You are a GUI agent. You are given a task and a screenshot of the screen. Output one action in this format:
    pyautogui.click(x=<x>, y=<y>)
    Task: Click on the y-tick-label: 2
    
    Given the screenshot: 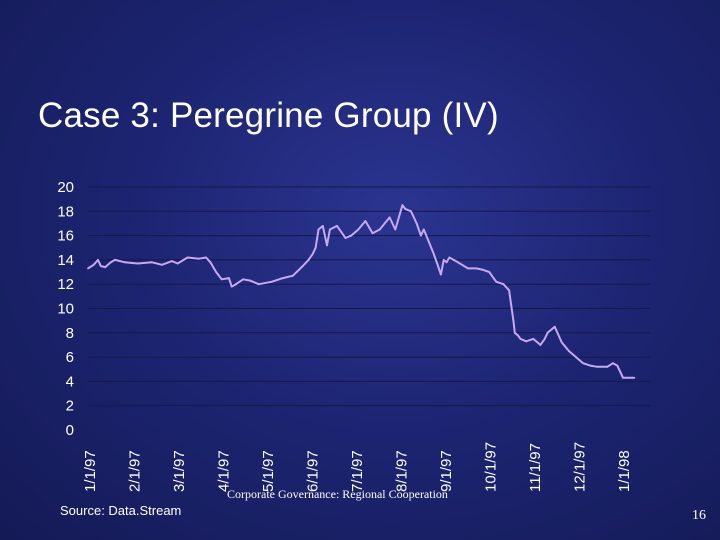 What is the action you would take?
    pyautogui.click(x=70, y=406)
    